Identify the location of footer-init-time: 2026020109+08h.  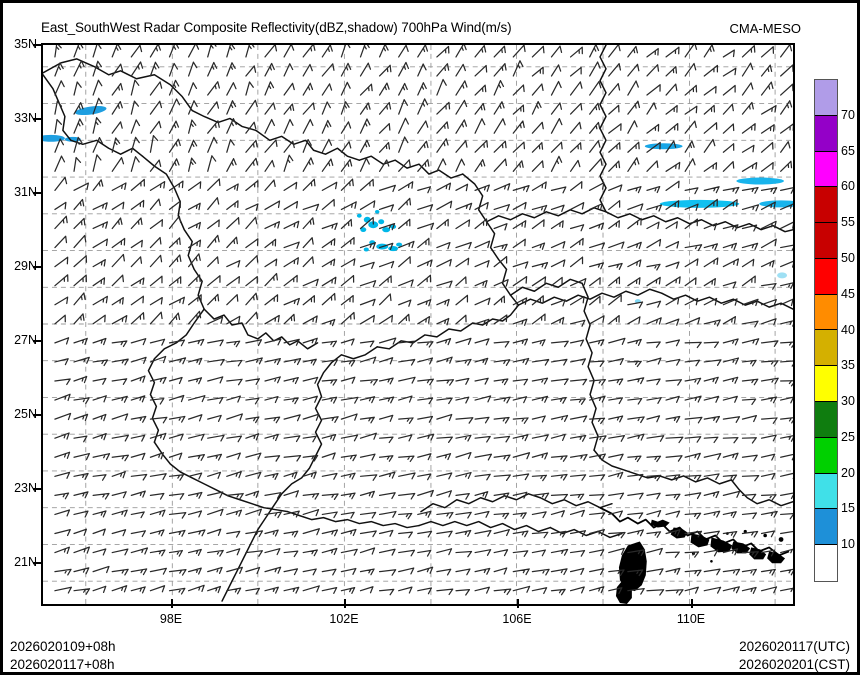
(63, 646).